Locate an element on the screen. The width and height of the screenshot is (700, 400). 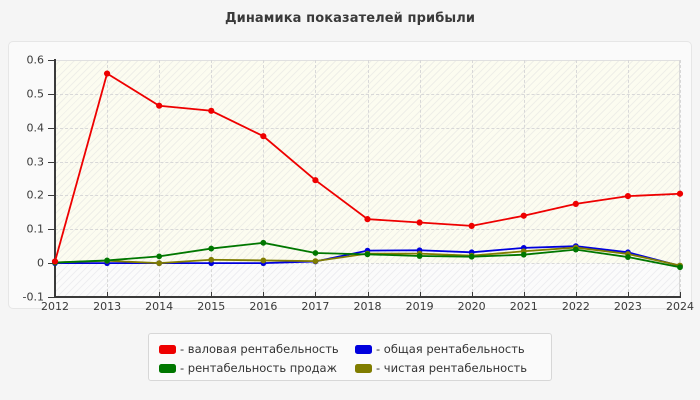
y-axis-tick-label: 0.5 is located at coordinates (35, 94).